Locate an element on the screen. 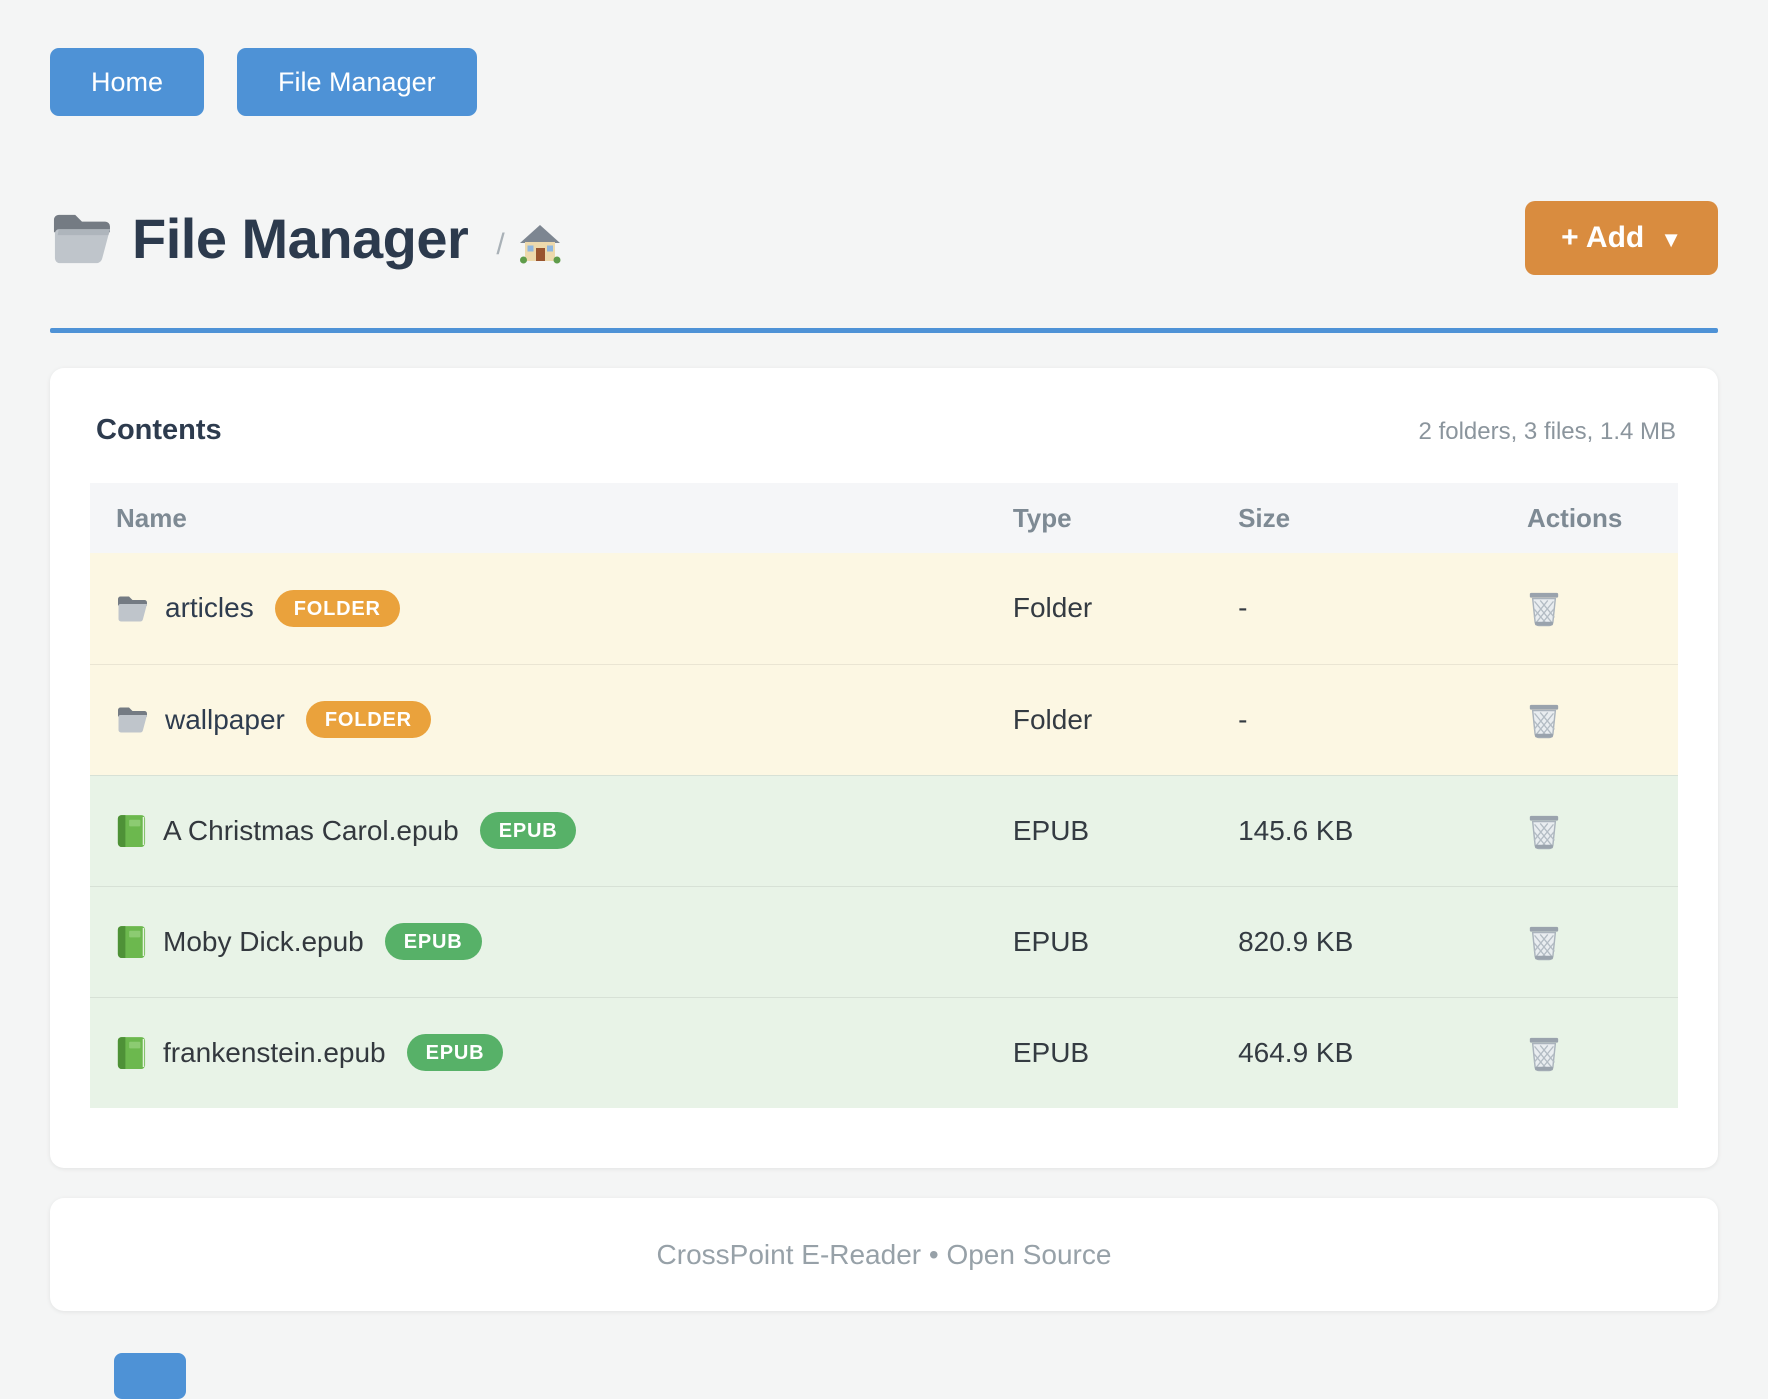 This screenshot has height=1399, width=1768. size-cell: 464.9 KB is located at coordinates (1354, 1052).